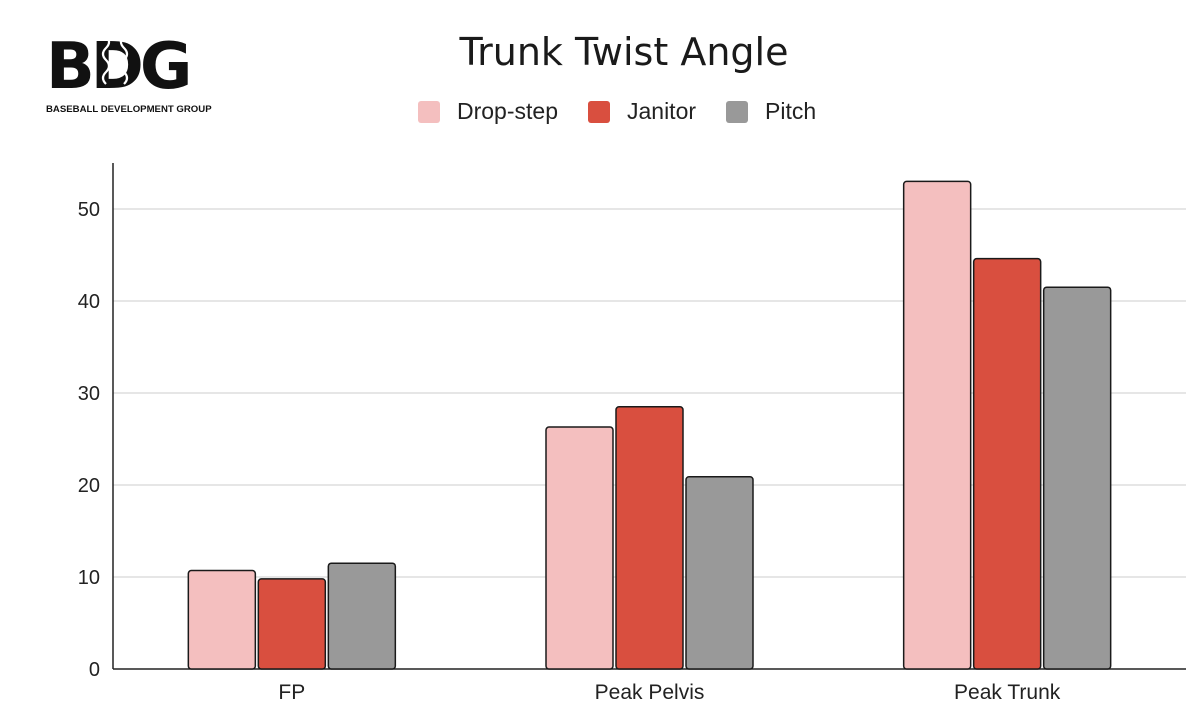  Describe the element at coordinates (94, 670) in the screenshot. I see `y-tick-label: 0` at that location.